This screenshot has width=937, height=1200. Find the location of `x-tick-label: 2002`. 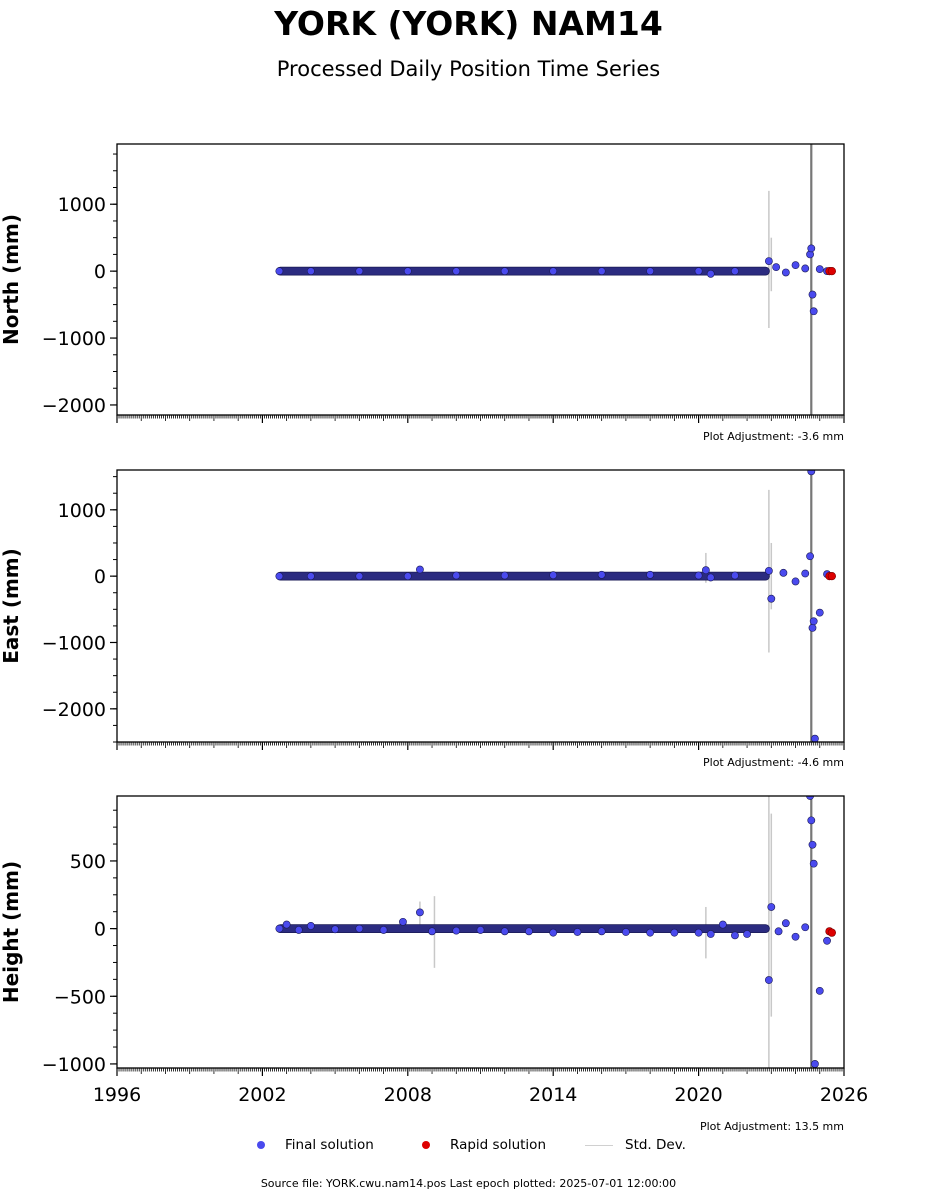

x-tick-label: 2002 is located at coordinates (262, 1095).